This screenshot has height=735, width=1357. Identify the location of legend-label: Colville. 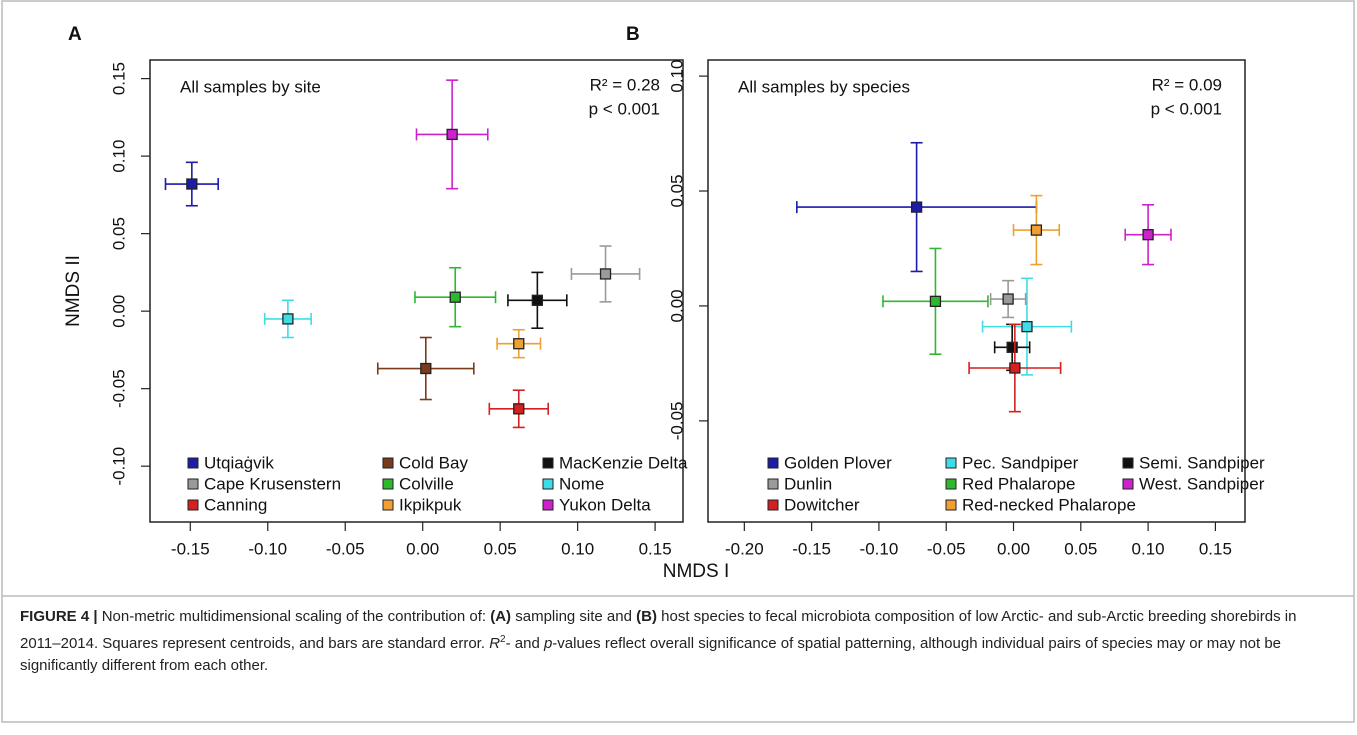
(426, 483).